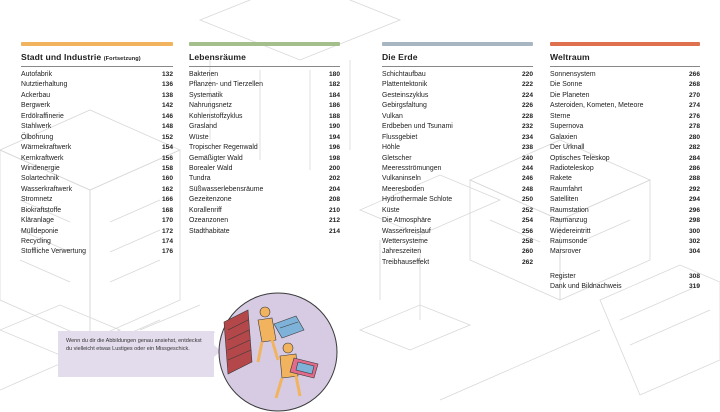 This screenshot has width=720, height=412. Describe the element at coordinates (625, 221) in the screenshot. I see `toc-entry: Raumanzug 298` at that location.